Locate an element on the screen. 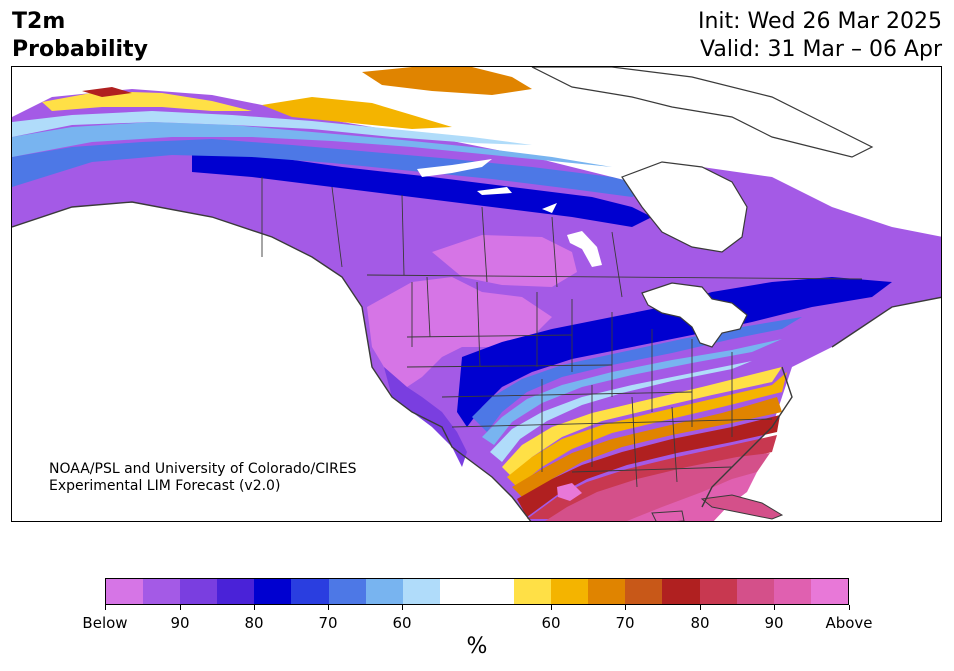  band-us-light is located at coordinates (632, 392).